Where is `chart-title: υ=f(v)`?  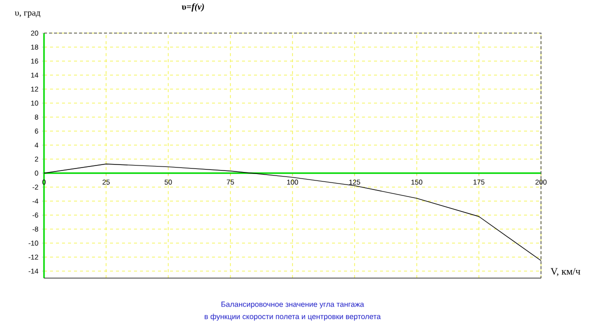 chart-title: υ=f(v) is located at coordinates (193, 7).